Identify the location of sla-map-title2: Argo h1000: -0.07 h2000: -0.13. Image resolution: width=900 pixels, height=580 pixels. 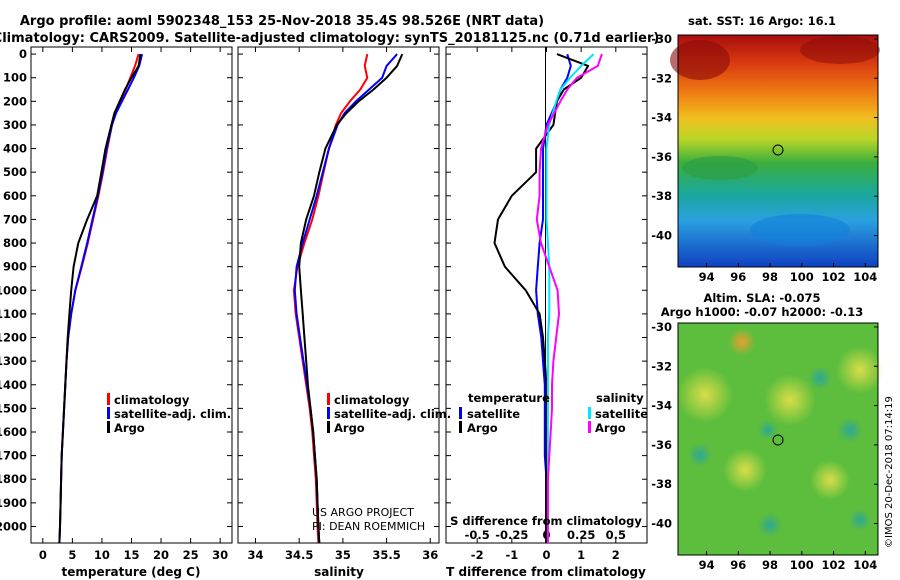
(762, 312).